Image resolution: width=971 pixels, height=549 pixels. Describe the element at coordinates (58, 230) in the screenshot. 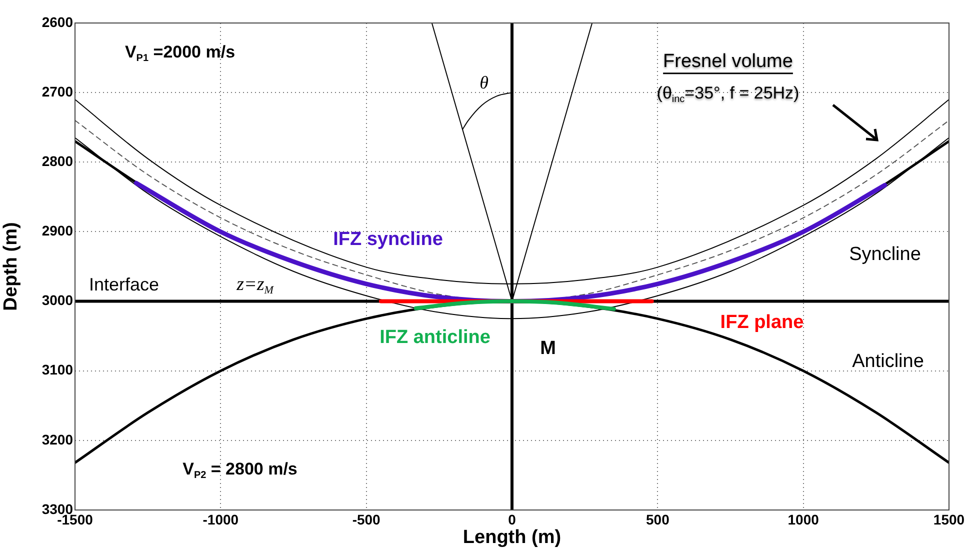

I see `y-tick-label: 2900` at that location.